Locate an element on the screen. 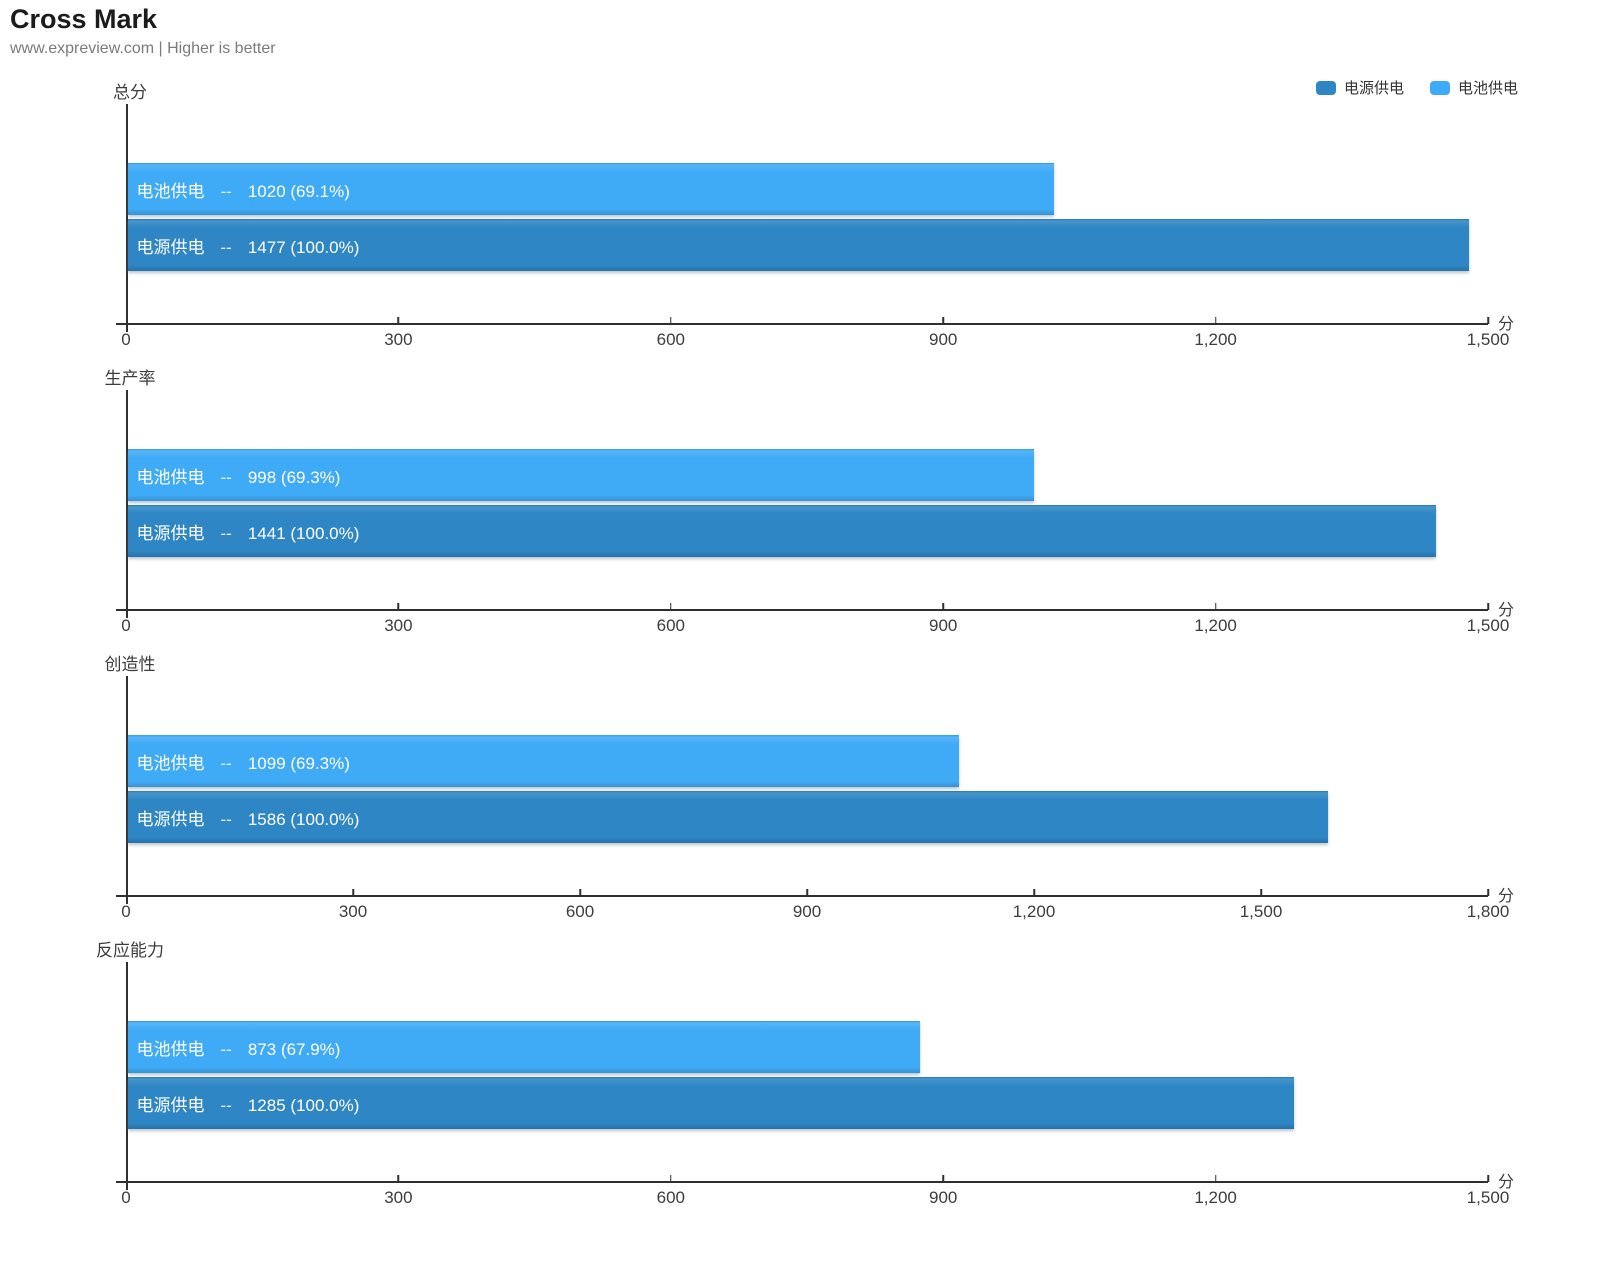  page-title: Cross Mark is located at coordinates (84, 19).